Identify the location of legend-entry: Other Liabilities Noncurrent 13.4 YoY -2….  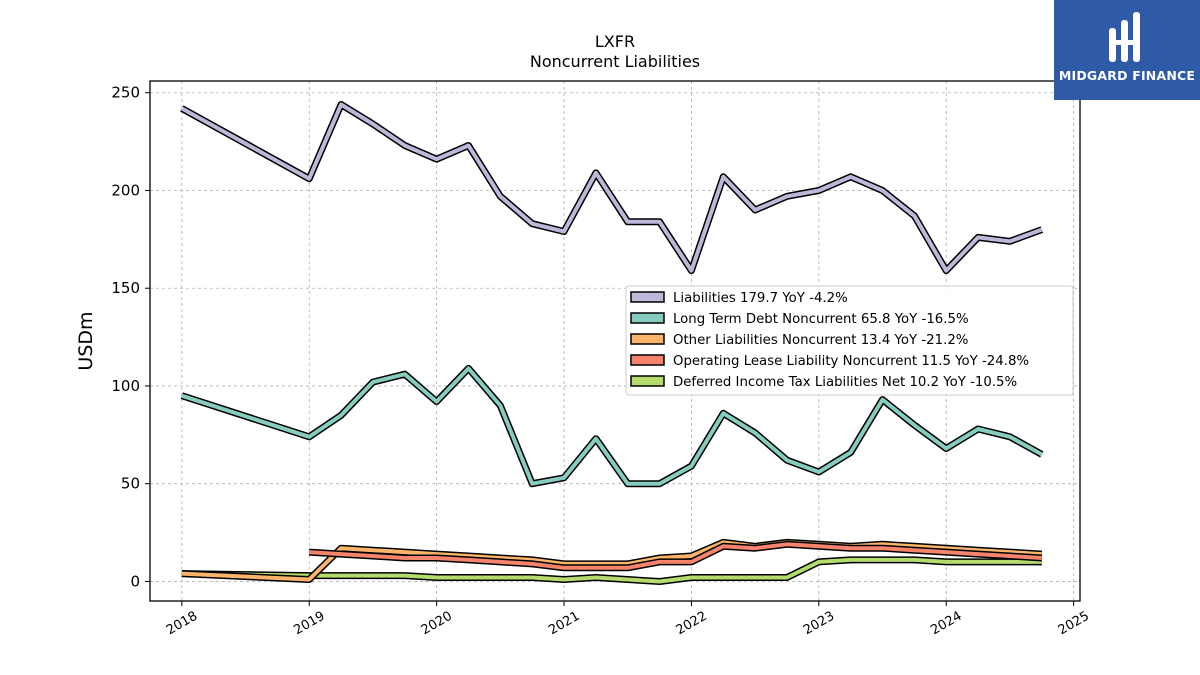
(820, 340).